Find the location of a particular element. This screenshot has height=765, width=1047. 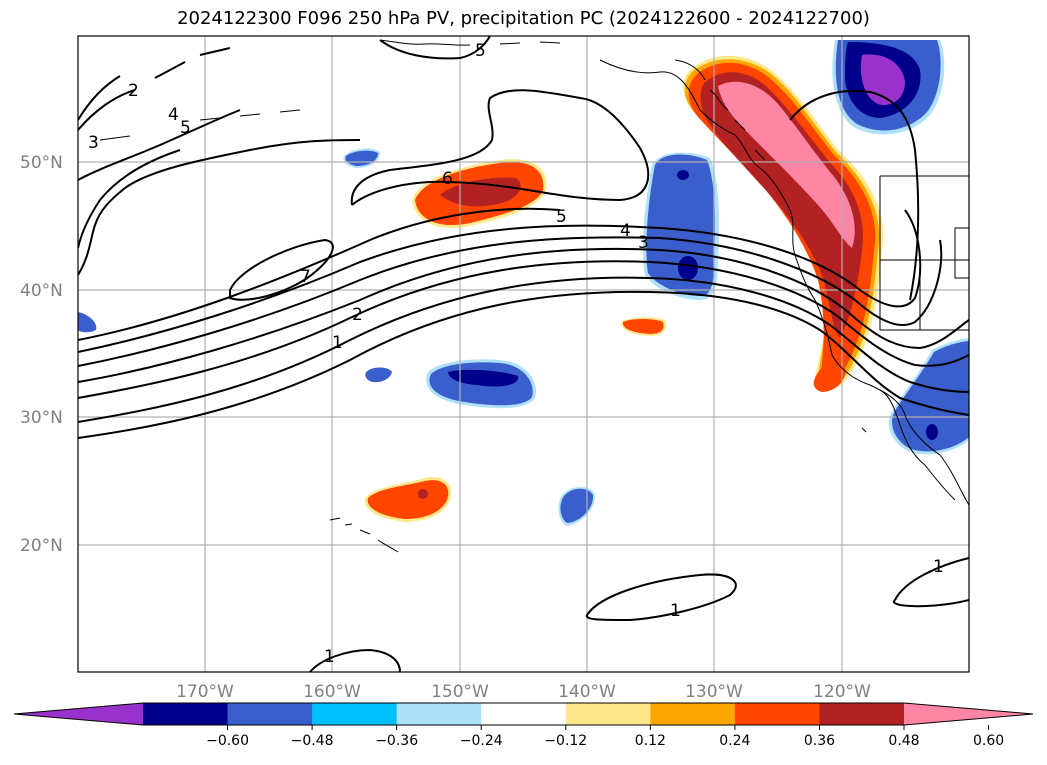

lon-label: 130°W is located at coordinates (714, 692).